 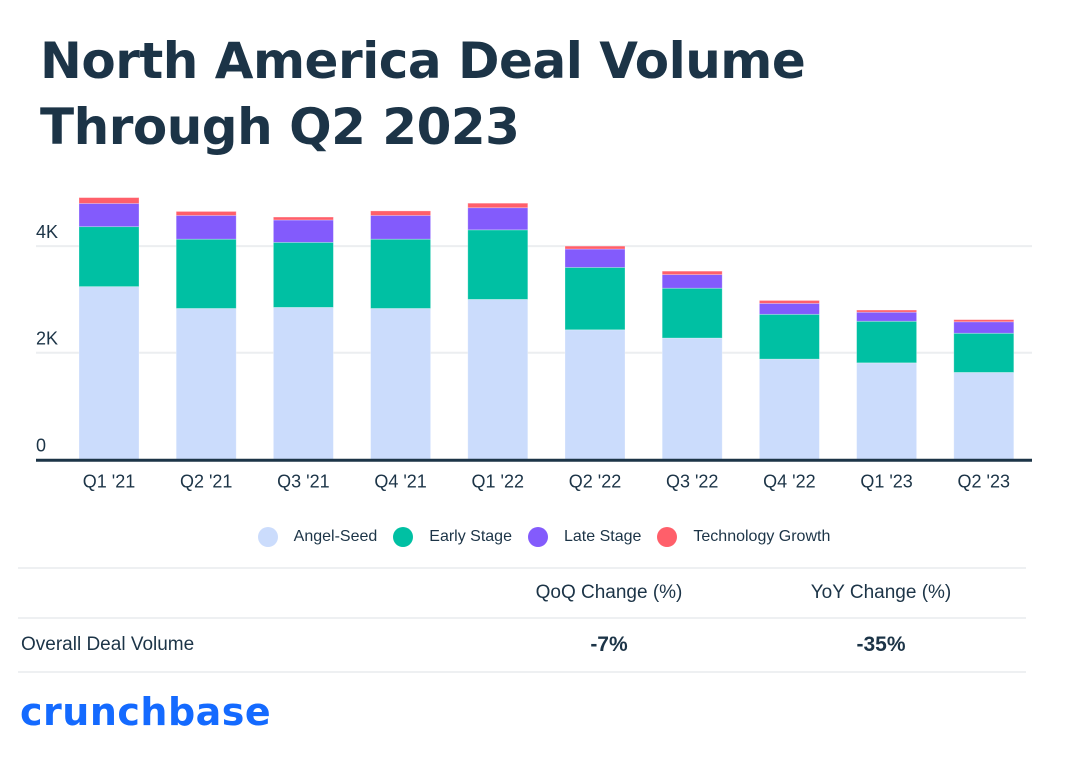 What do you see at coordinates (595, 481) in the screenshot?
I see `x-tick-label: Q2 '22` at bounding box center [595, 481].